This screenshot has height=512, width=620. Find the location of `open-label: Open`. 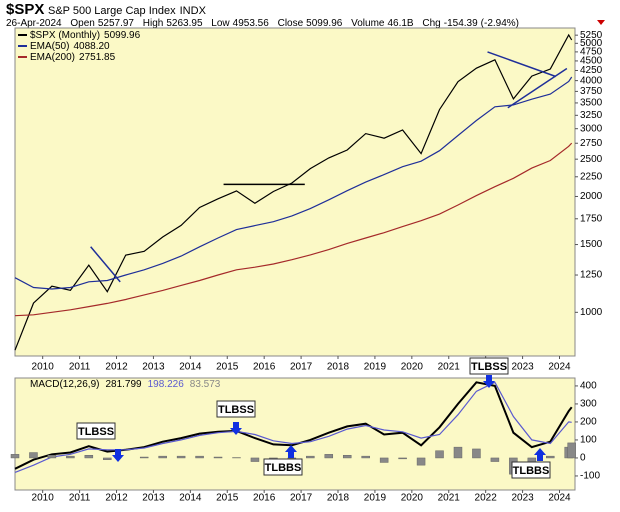

open-label: Open is located at coordinates (82, 23).